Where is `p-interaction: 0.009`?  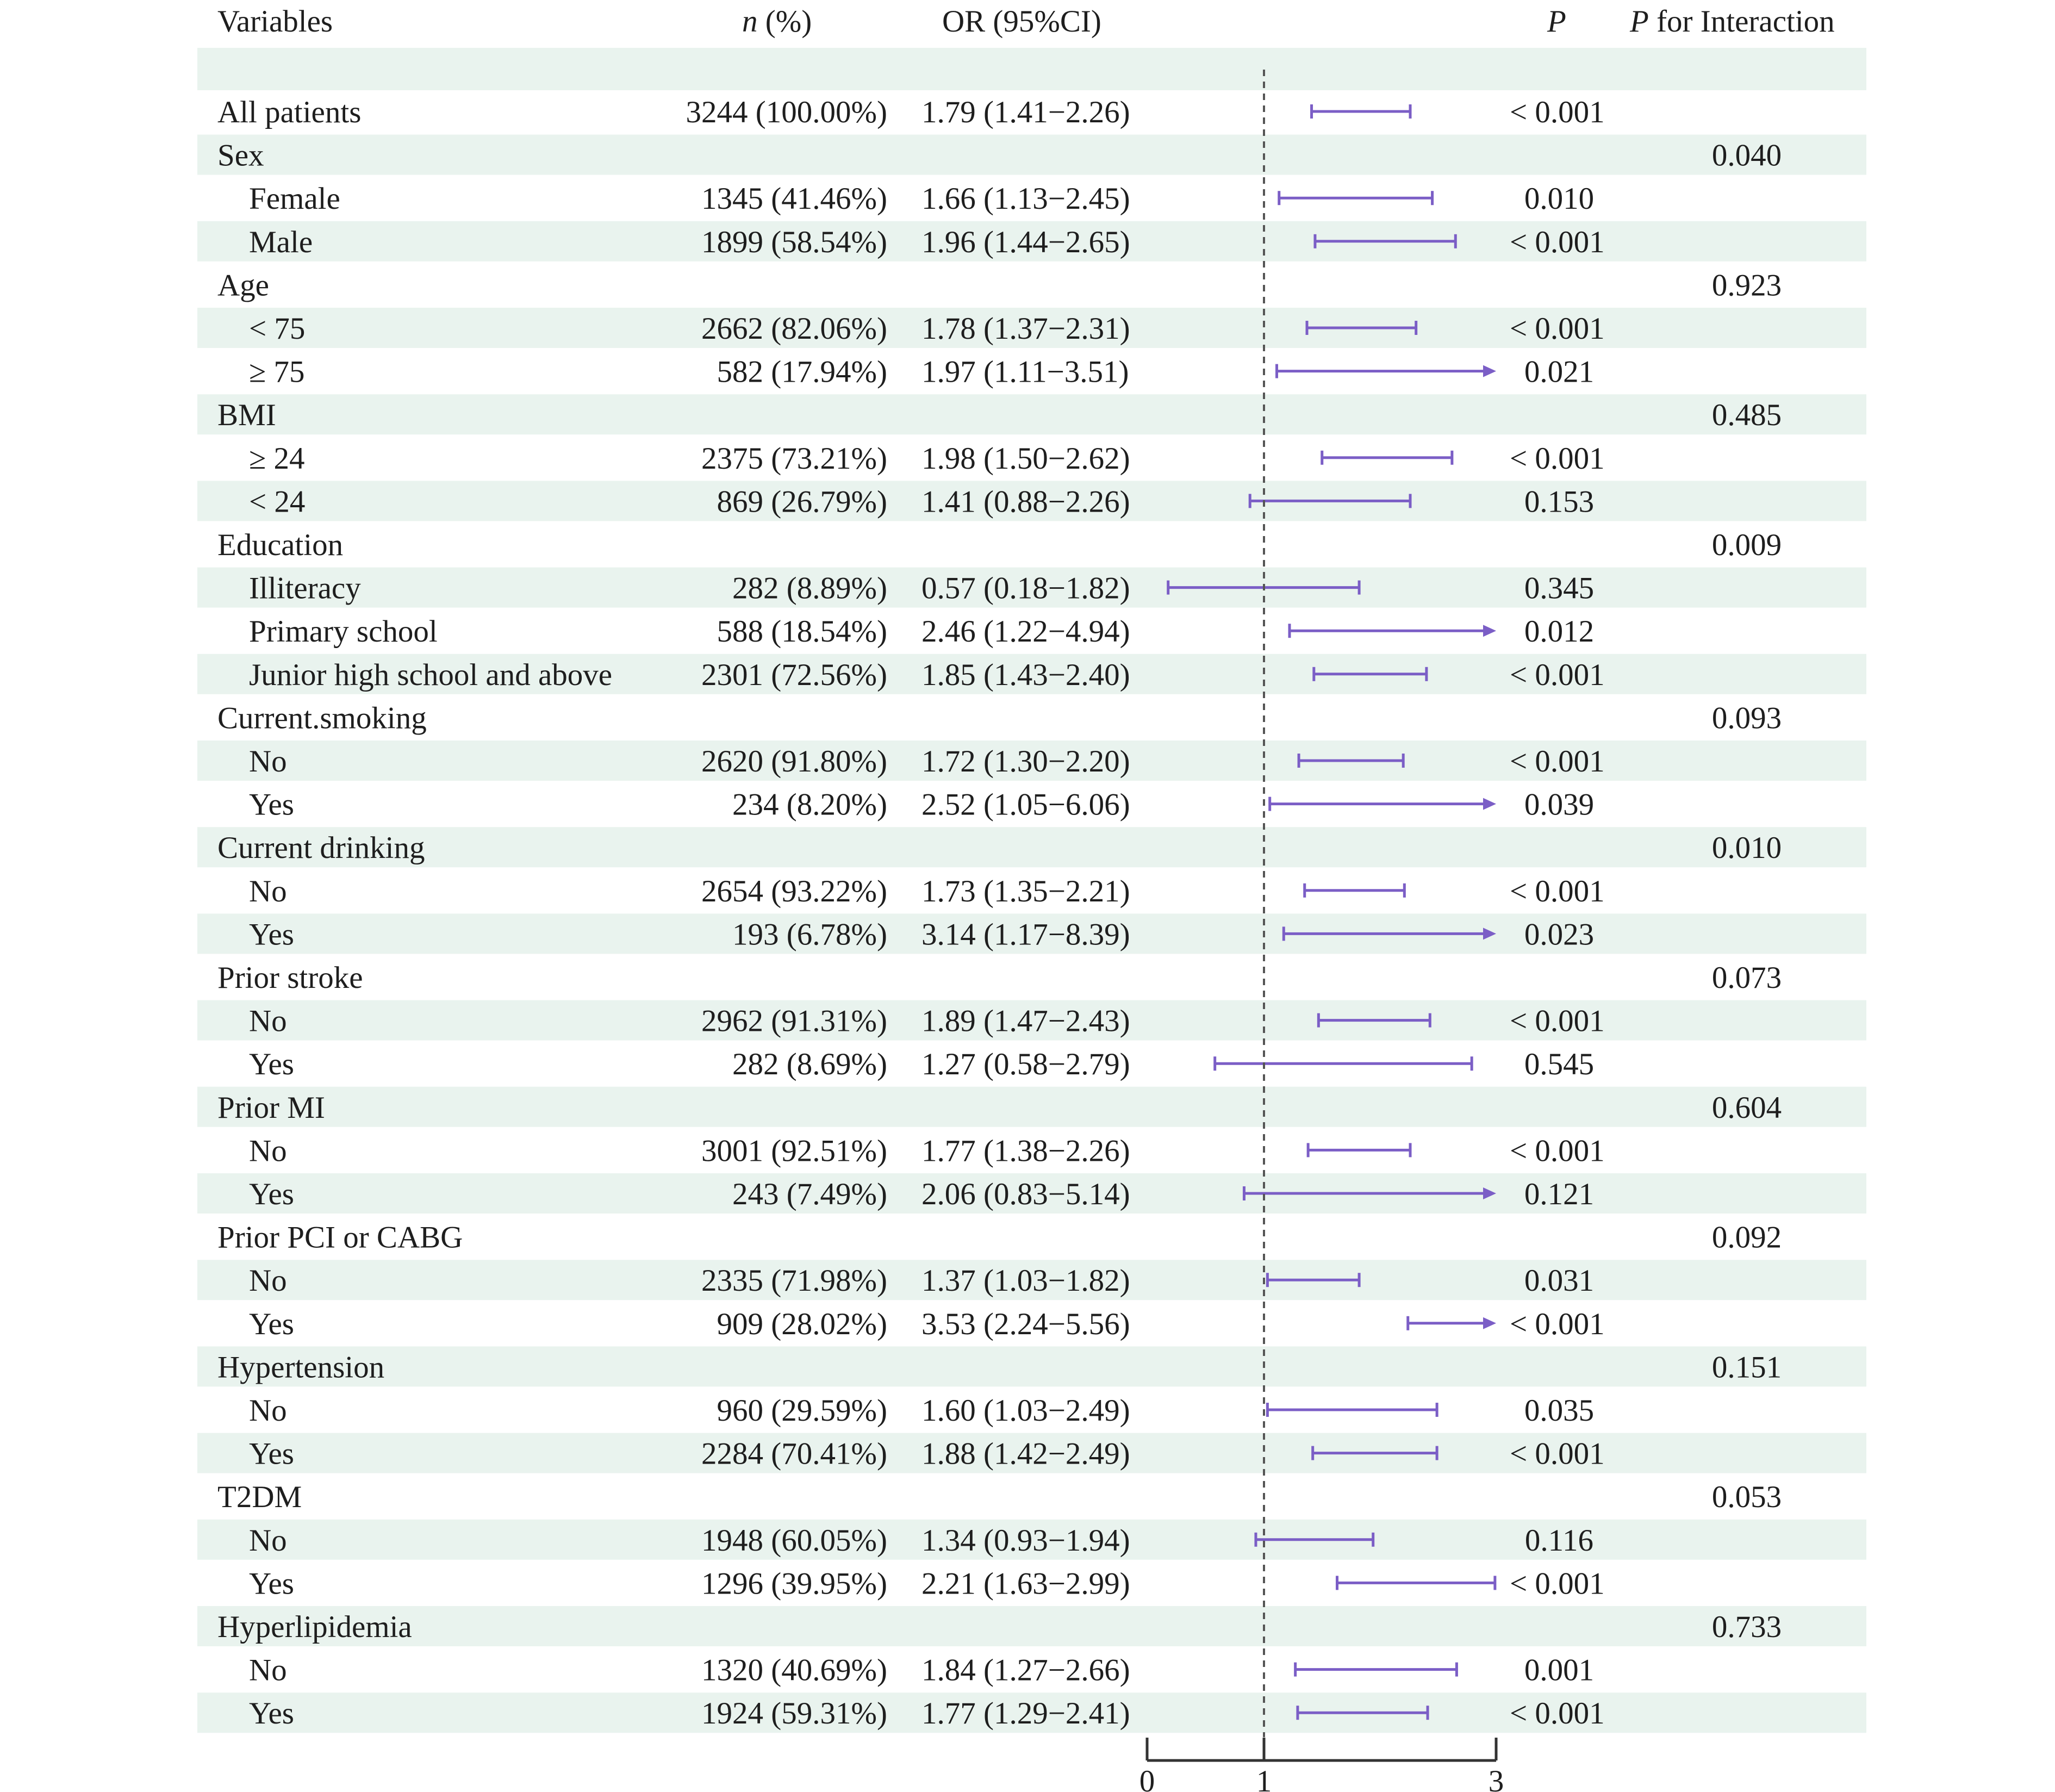 p-interaction: 0.009 is located at coordinates (1747, 545).